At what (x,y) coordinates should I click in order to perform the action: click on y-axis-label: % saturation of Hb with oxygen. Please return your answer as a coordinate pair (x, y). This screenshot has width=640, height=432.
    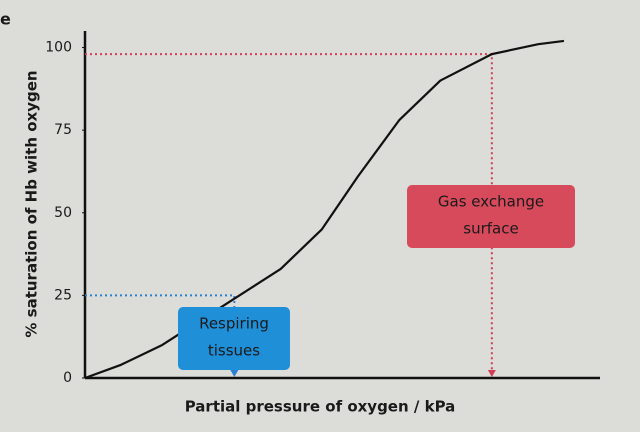
    Looking at the image, I should click on (32, 203).